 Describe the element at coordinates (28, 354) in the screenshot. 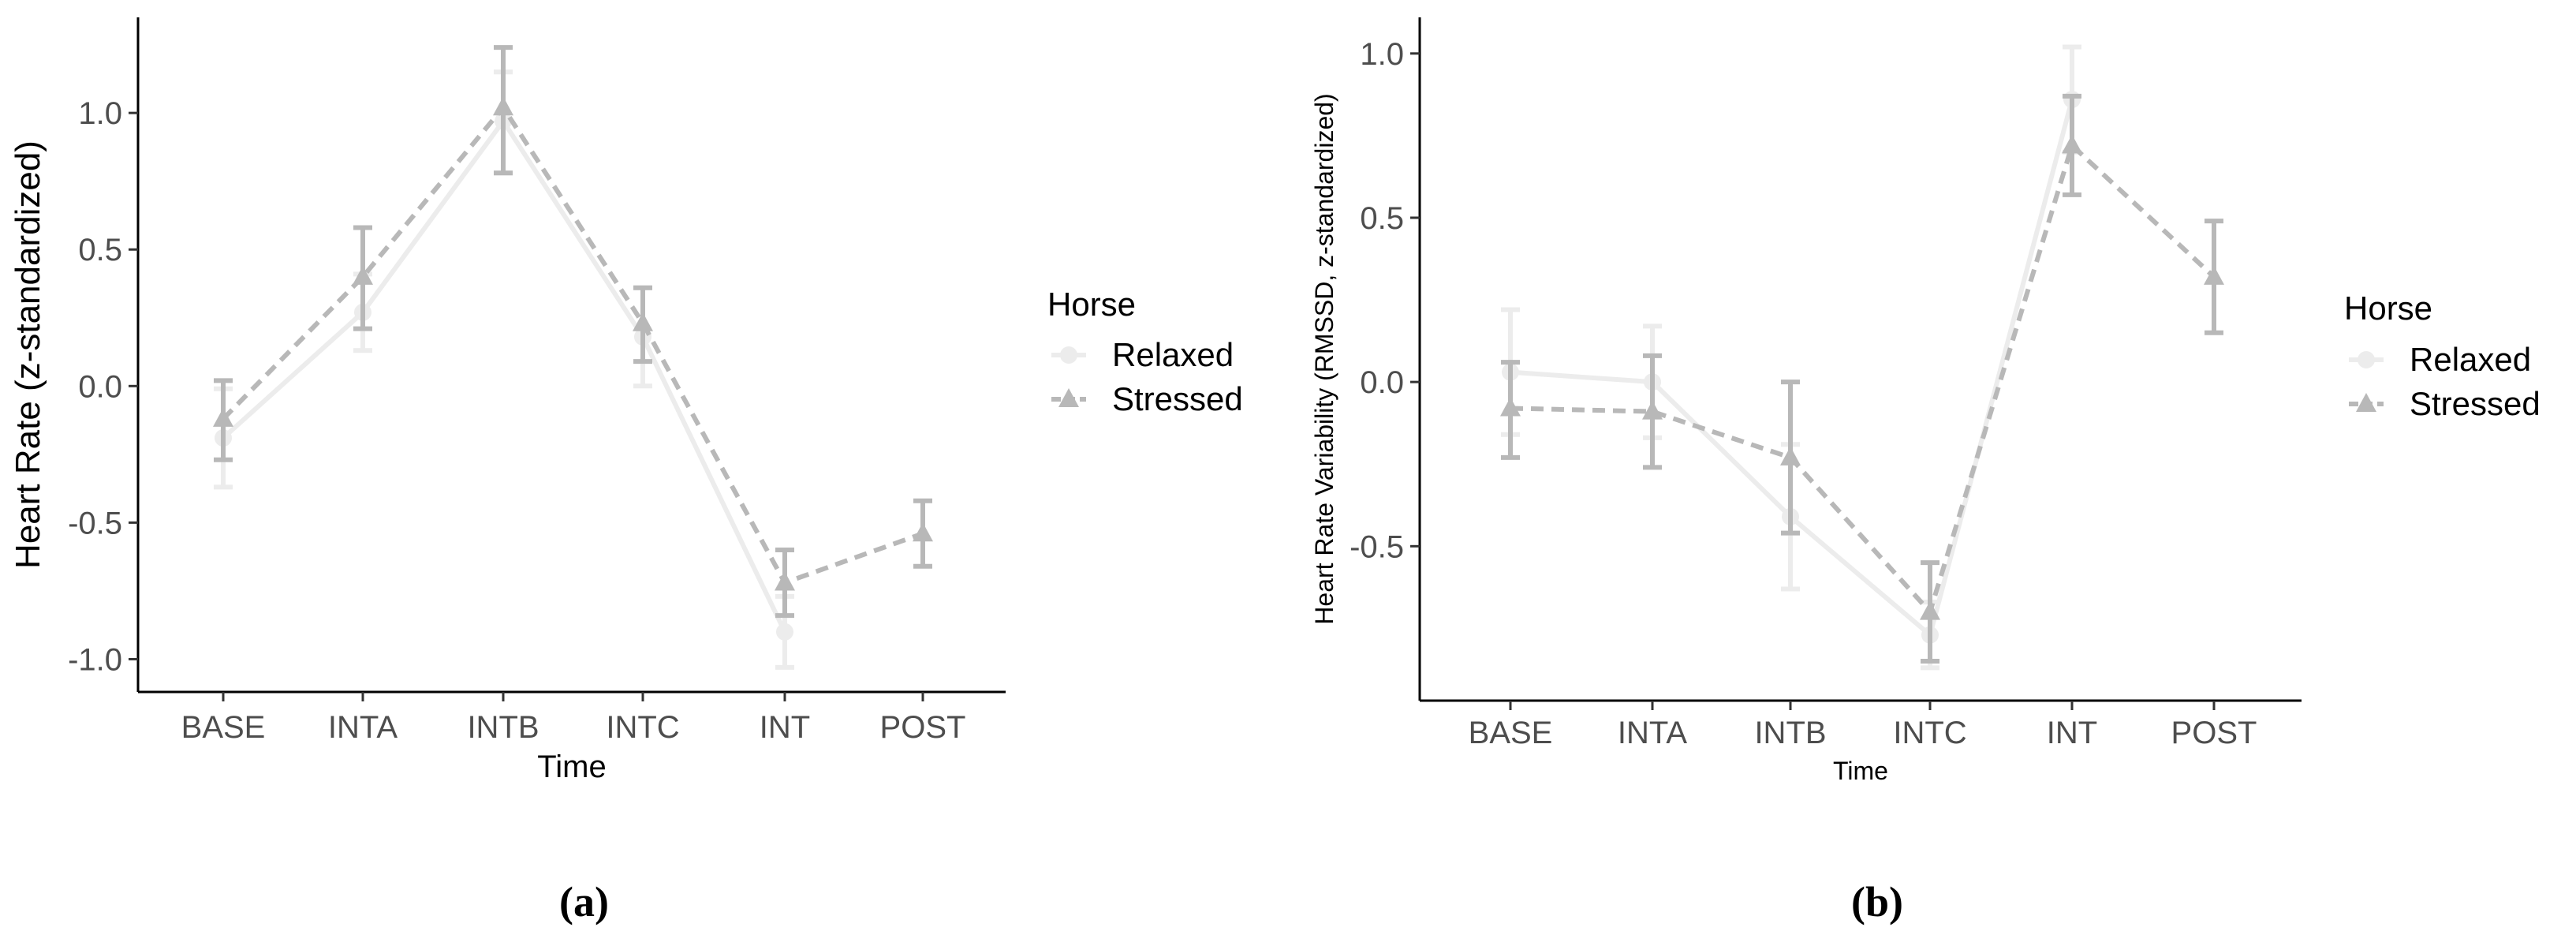

I see `y-axis-title: Heart Rate (z-standardized)` at that location.